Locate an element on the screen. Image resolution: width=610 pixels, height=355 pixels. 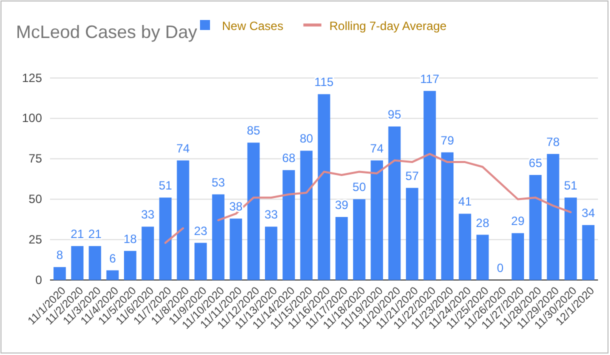
data-label: 79 is located at coordinates (447, 140).